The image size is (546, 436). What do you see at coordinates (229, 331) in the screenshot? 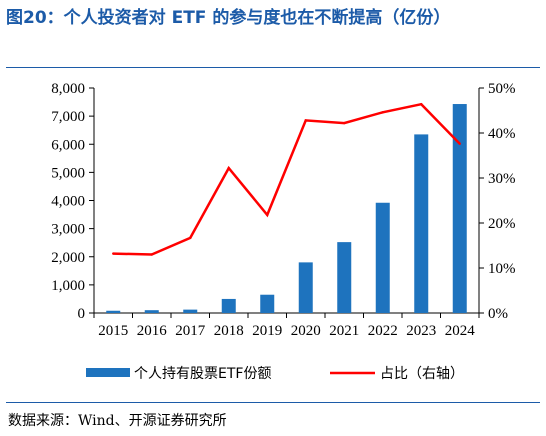
I see `x-tick-label: 2018` at bounding box center [229, 331].